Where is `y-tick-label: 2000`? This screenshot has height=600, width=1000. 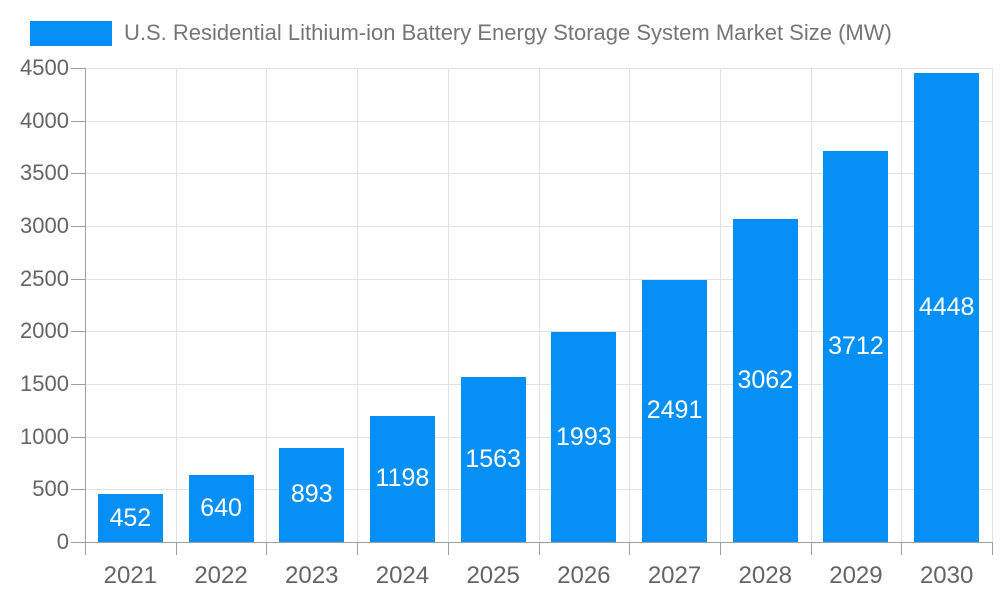
y-tick-label: 2000 is located at coordinates (44, 331).